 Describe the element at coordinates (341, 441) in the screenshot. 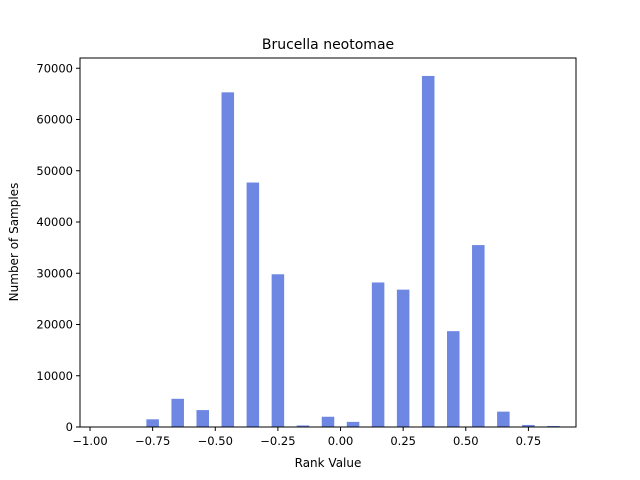

I see `x-tick-label-4: 0.00` at that location.